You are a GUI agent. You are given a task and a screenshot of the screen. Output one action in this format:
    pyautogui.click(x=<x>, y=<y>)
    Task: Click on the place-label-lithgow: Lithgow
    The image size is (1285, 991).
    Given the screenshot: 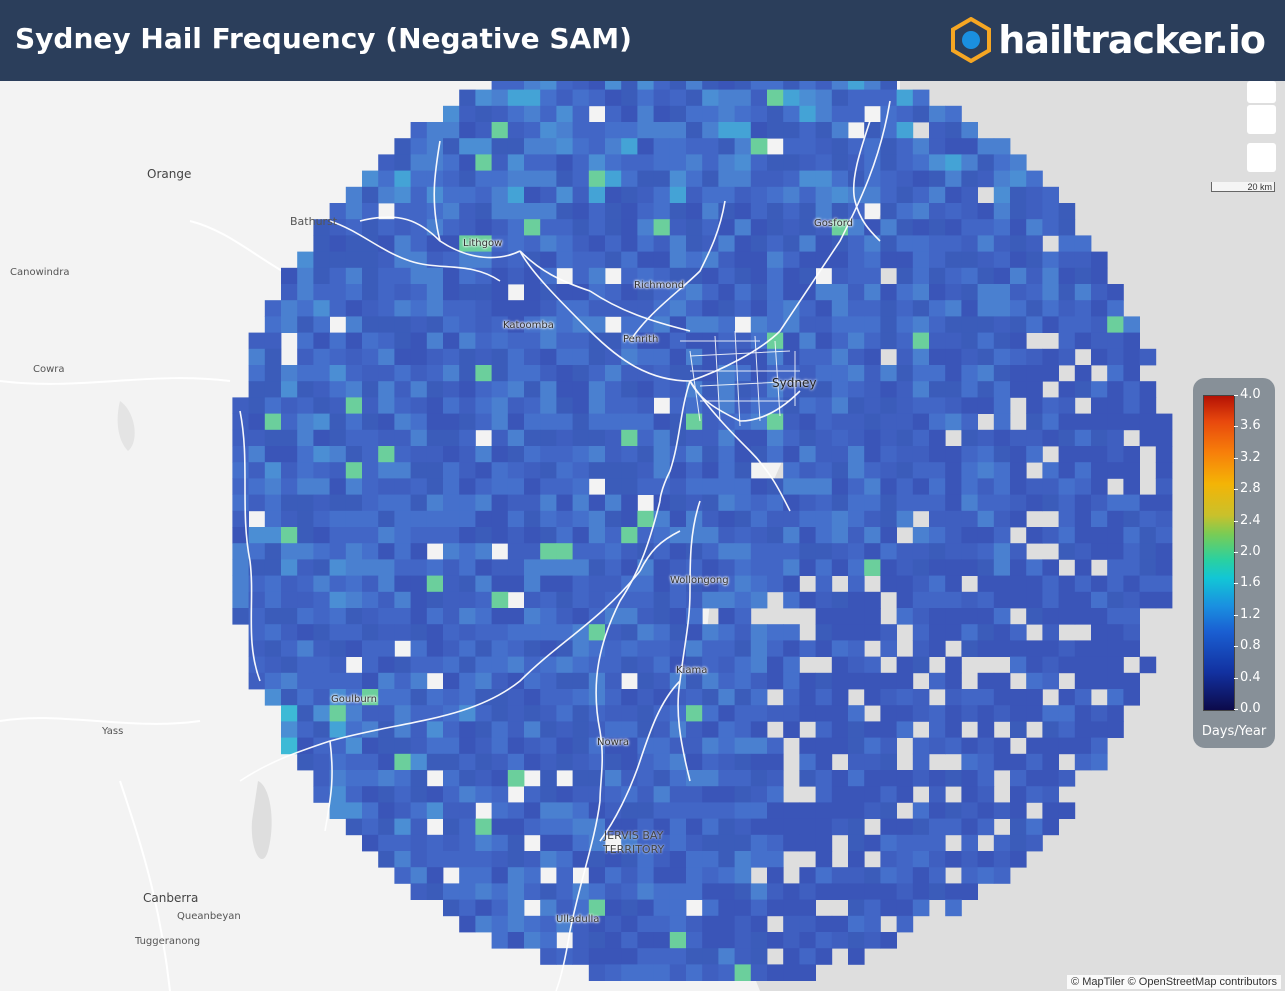 What is the action you would take?
    pyautogui.click(x=483, y=243)
    